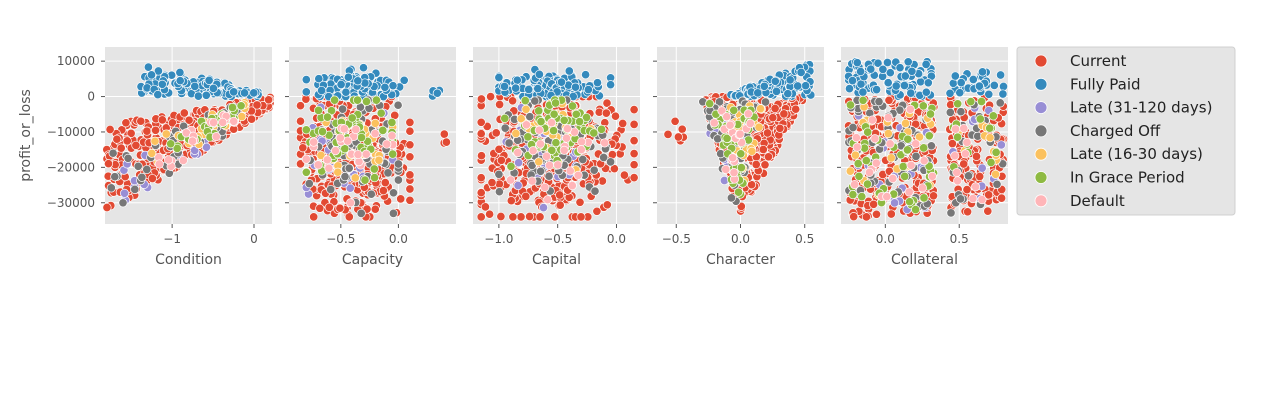  Describe the element at coordinates (340, 239) in the screenshot. I see `x-tick-label: −0.5` at that location.